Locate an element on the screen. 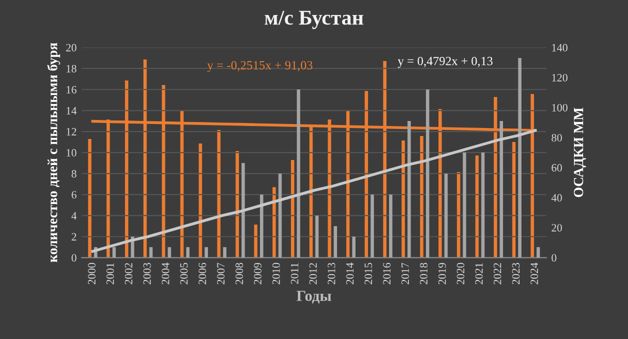  x-tick-label: 2020 is located at coordinates (460, 273).